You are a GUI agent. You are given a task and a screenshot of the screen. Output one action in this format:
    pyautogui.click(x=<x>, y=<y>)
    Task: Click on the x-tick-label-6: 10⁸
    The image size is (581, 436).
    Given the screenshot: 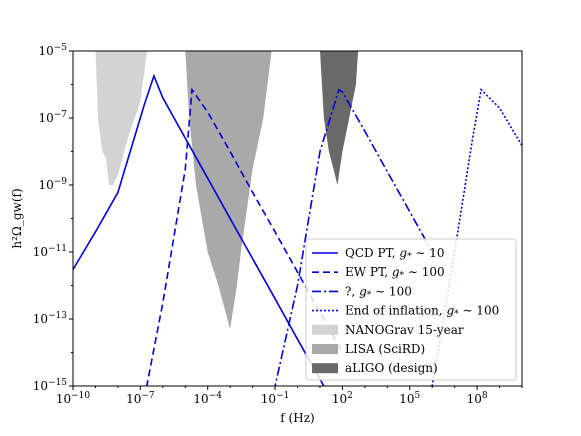 What is the action you would take?
    pyautogui.click(x=477, y=398)
    